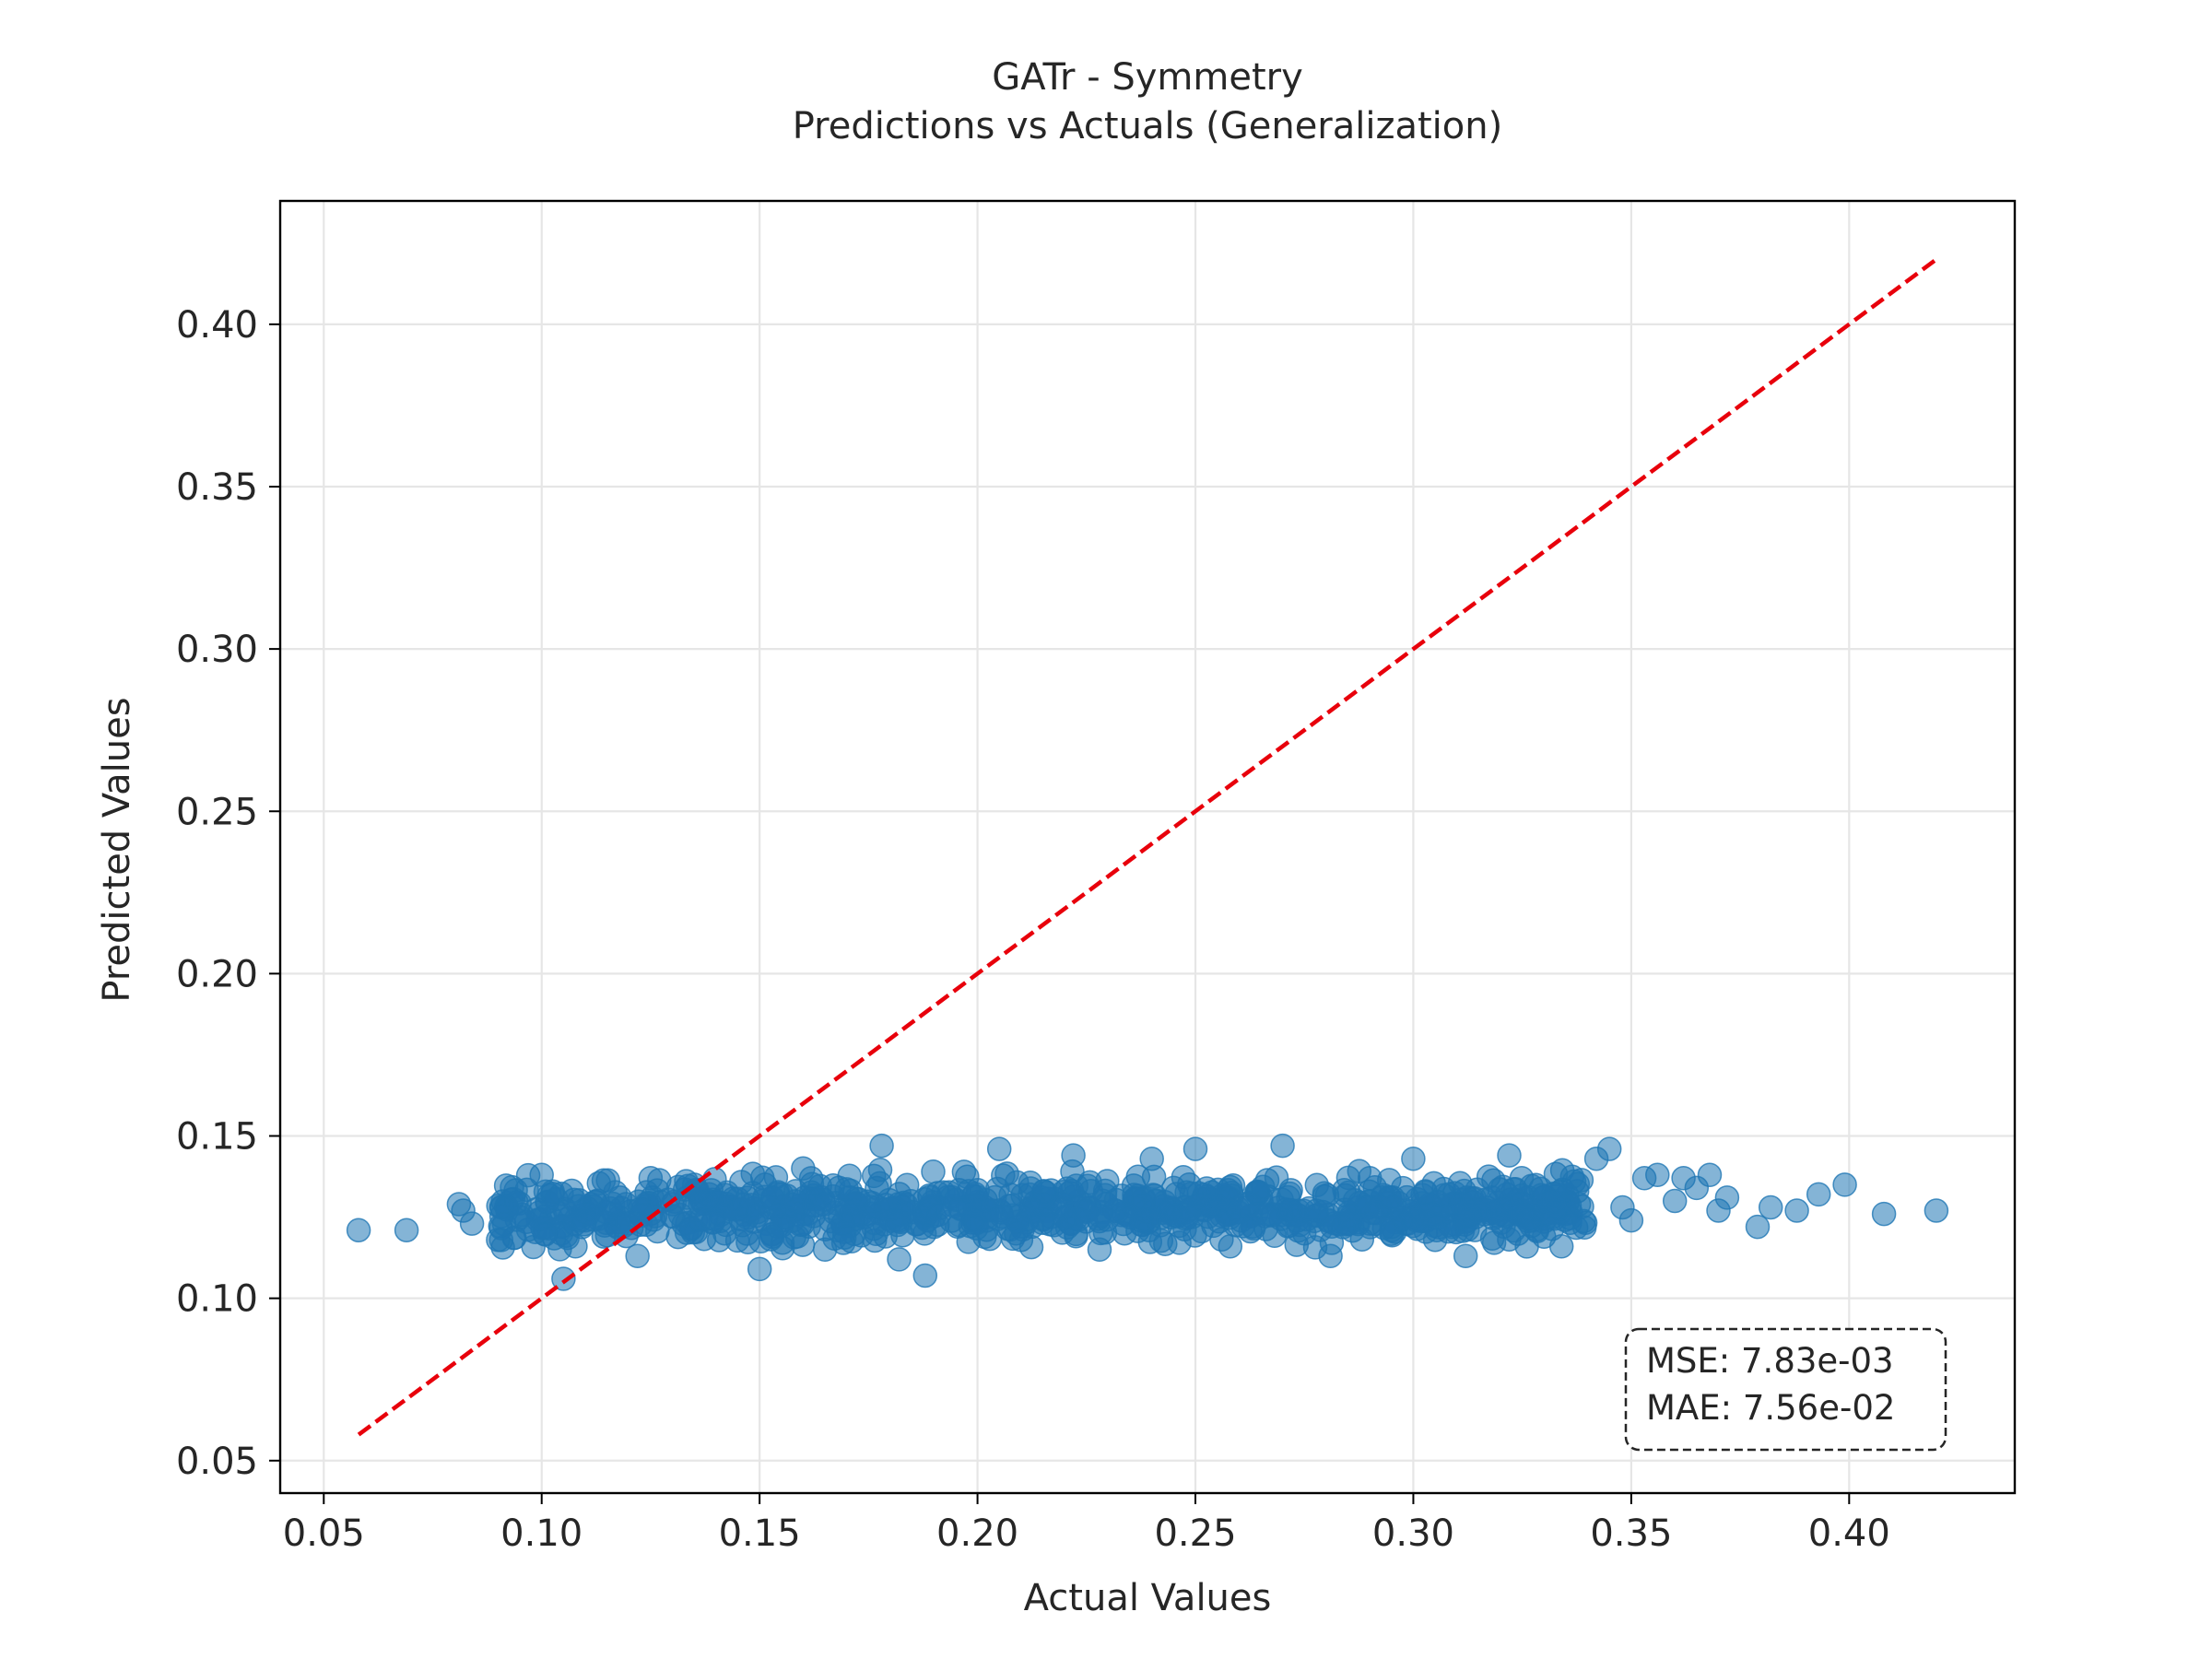 This screenshot has width=2212, height=1659. What do you see at coordinates (1147, 1212) in the screenshot?
I see `data-points` at bounding box center [1147, 1212].